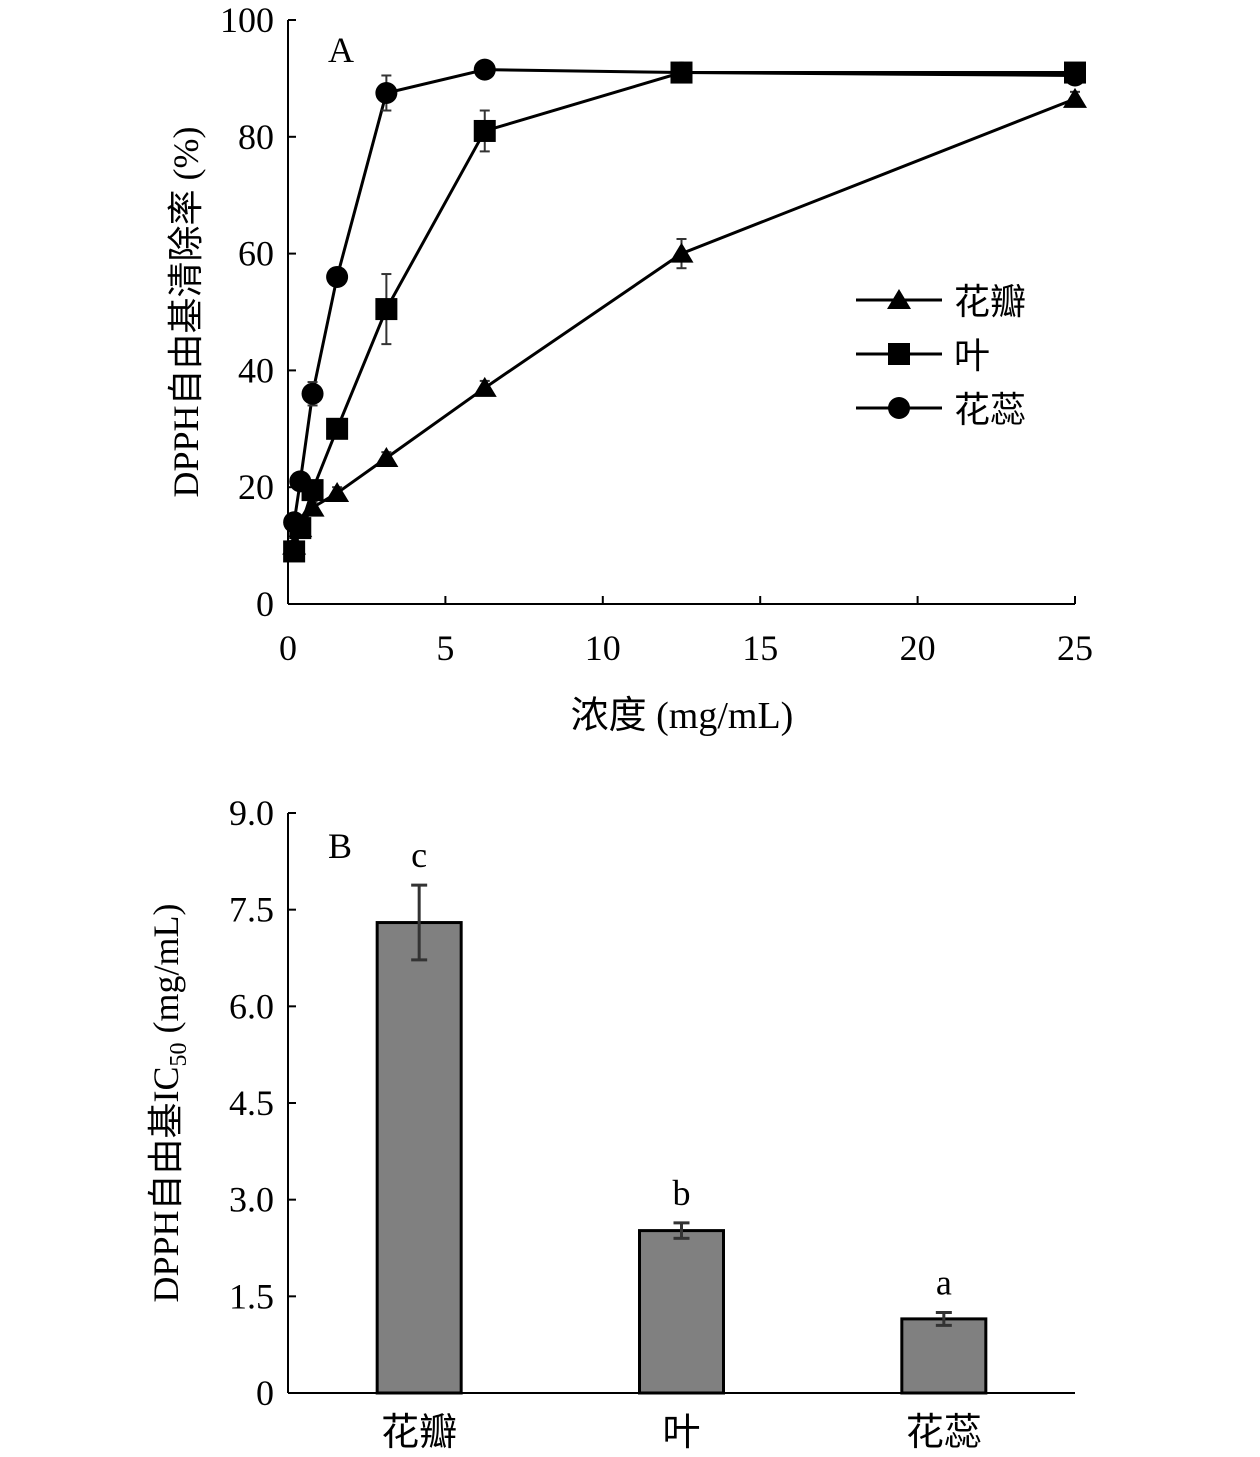 This screenshot has height=1457, width=1260. What do you see at coordinates (445, 648) in the screenshot?
I see `x-tick-label: 5` at bounding box center [445, 648].